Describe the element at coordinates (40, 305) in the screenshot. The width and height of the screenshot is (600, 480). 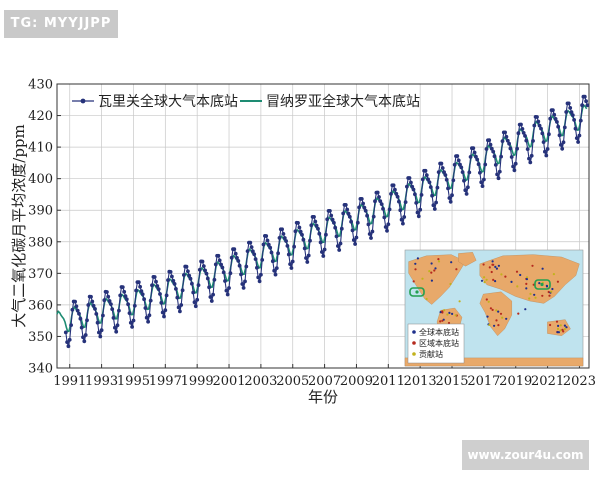
I see `y-tick-label: 360` at that location.